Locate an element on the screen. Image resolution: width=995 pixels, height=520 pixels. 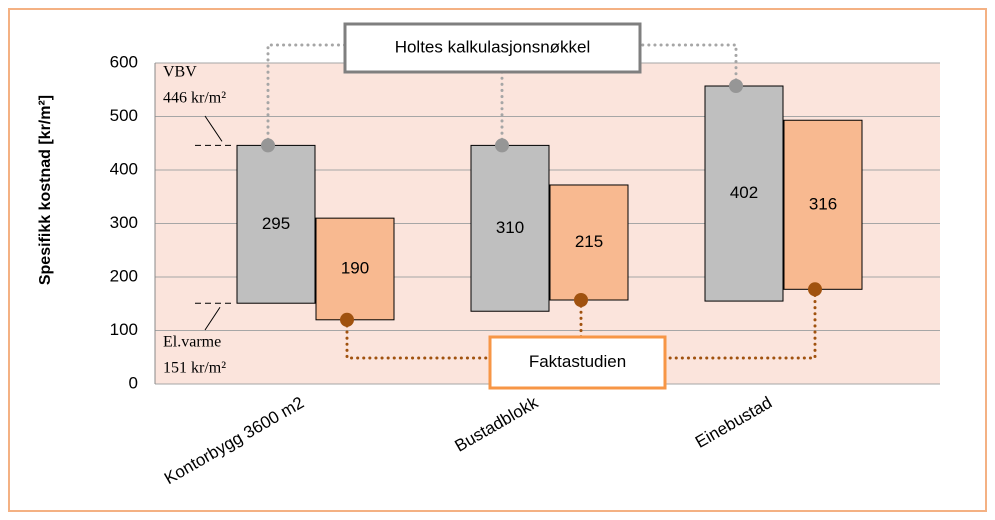
series-name: Holtes kalkulasjonsnøkkel is located at coordinates (493, 46).